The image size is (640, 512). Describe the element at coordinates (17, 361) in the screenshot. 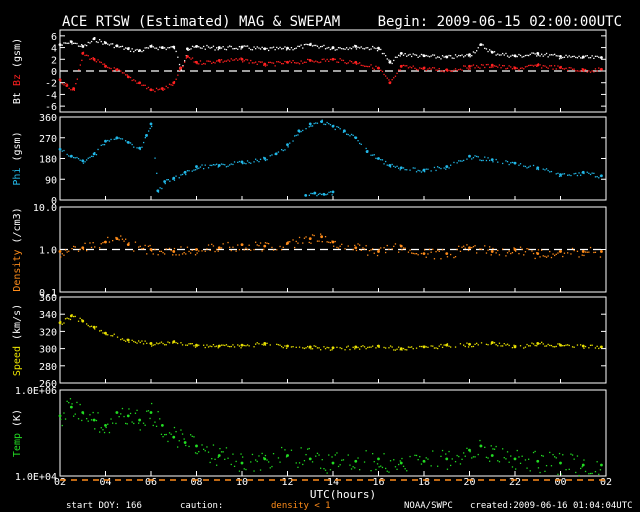

I see `speed-axis-label-part: Speed` at that location.